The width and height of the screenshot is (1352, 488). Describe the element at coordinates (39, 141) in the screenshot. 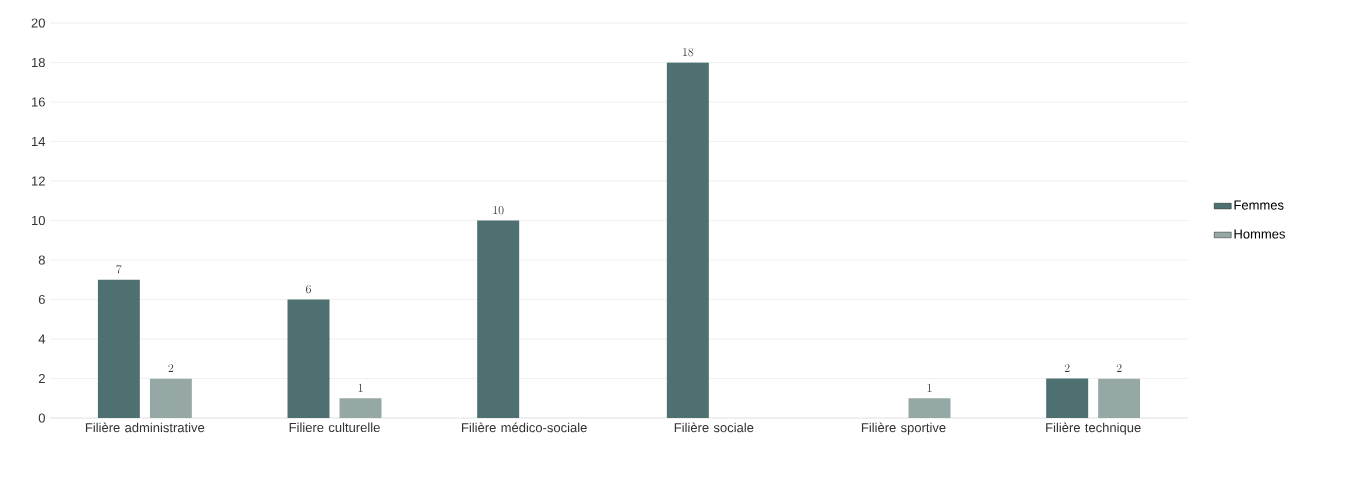

I see `y-tick-label: 14` at that location.